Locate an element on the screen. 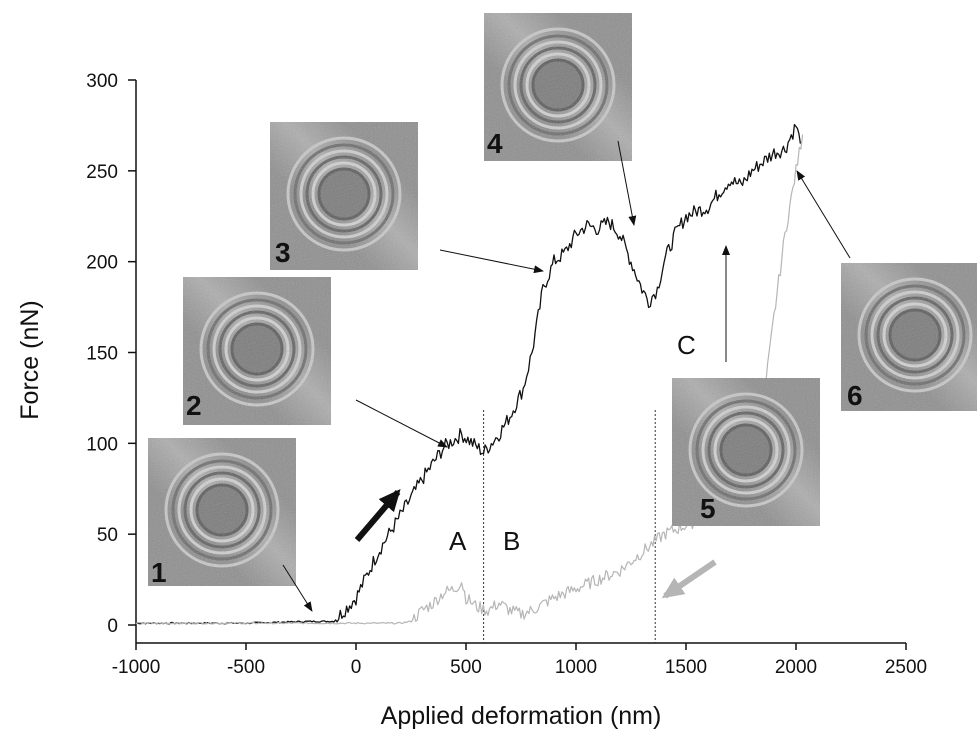 This screenshot has width=977, height=733. y-tick-label: 200 is located at coordinates (102, 263).